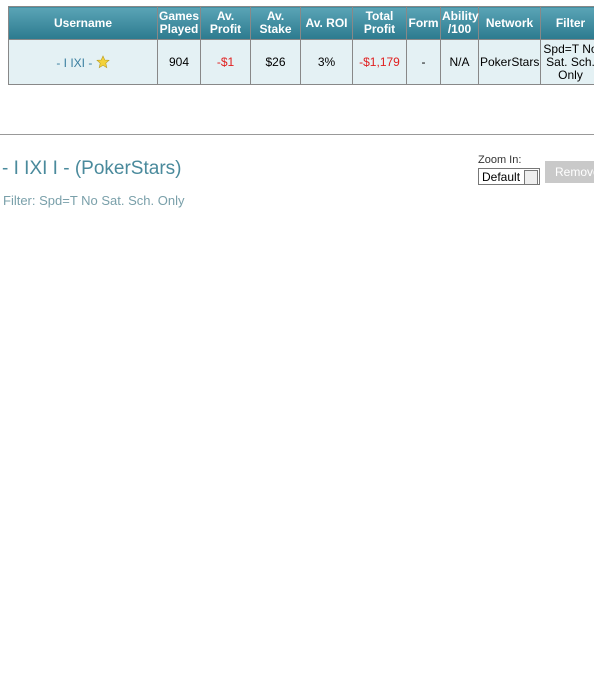  I want to click on table-cell: -$1,179, so click(379, 62).